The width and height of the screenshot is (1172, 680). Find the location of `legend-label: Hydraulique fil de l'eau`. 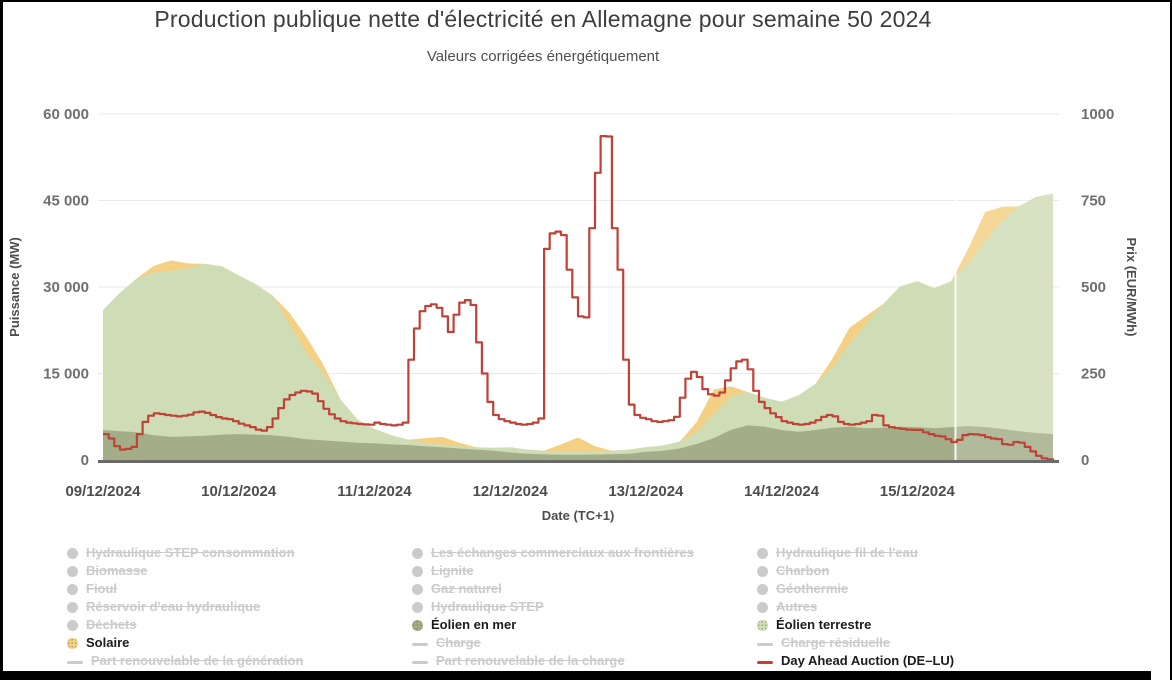

legend-label: Hydraulique fil de l'eau is located at coordinates (847, 552).